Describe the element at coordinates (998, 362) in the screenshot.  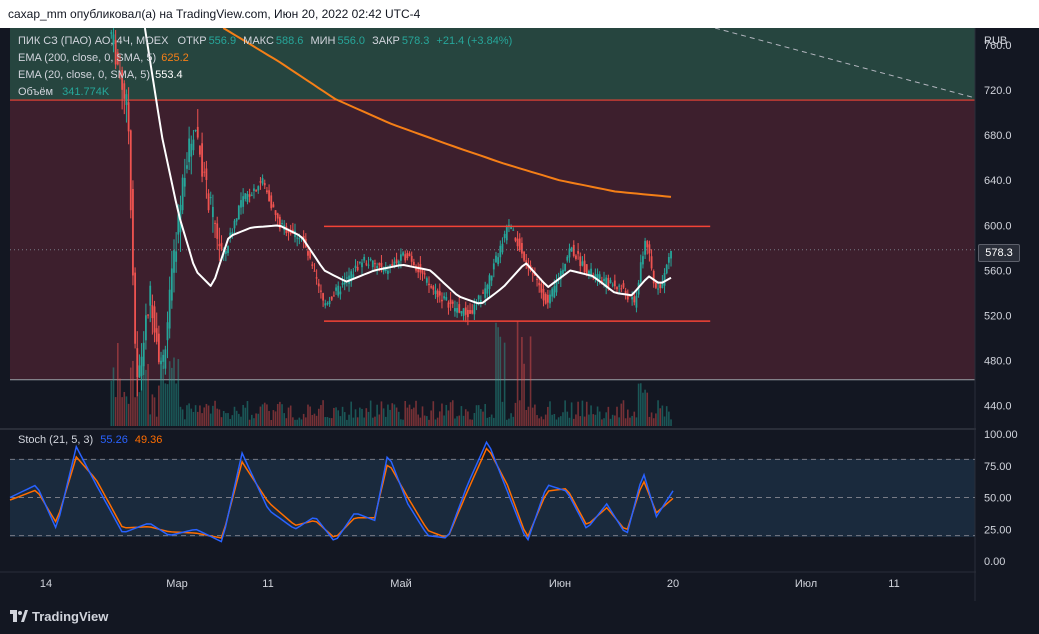
I see `price-tick-label: 480.0` at that location.